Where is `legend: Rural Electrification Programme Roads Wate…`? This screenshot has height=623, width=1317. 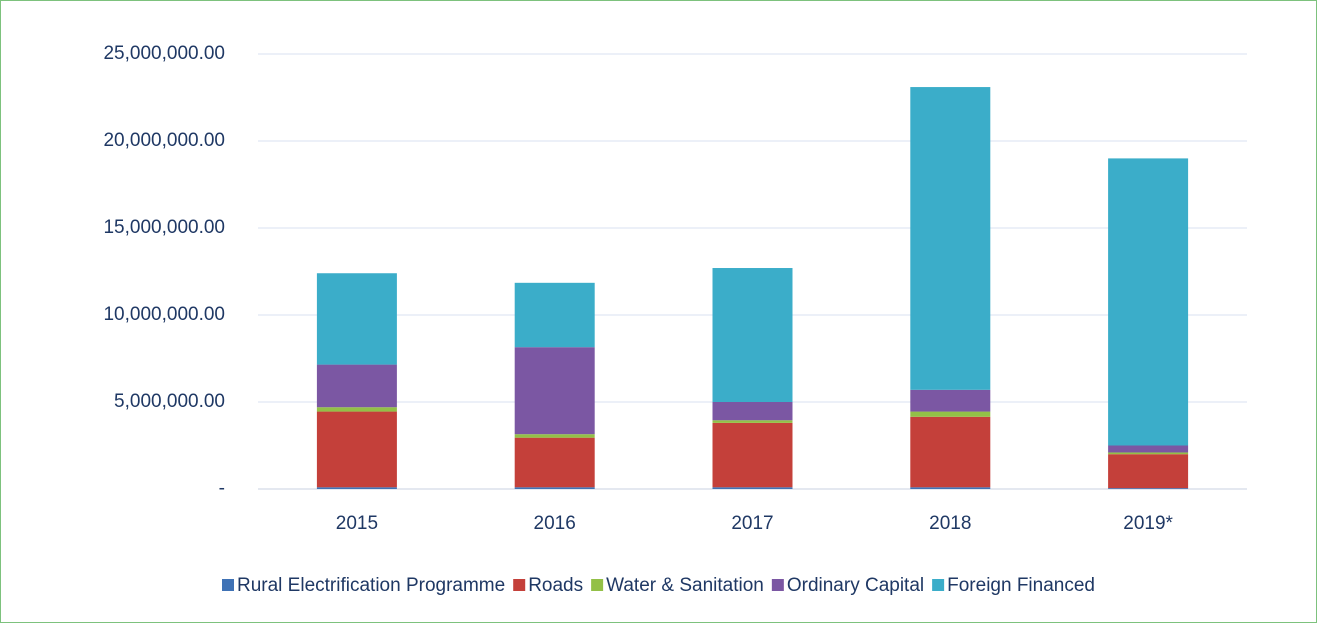 legend: Rural Electrification Programme Roads Wate… is located at coordinates (658, 585).